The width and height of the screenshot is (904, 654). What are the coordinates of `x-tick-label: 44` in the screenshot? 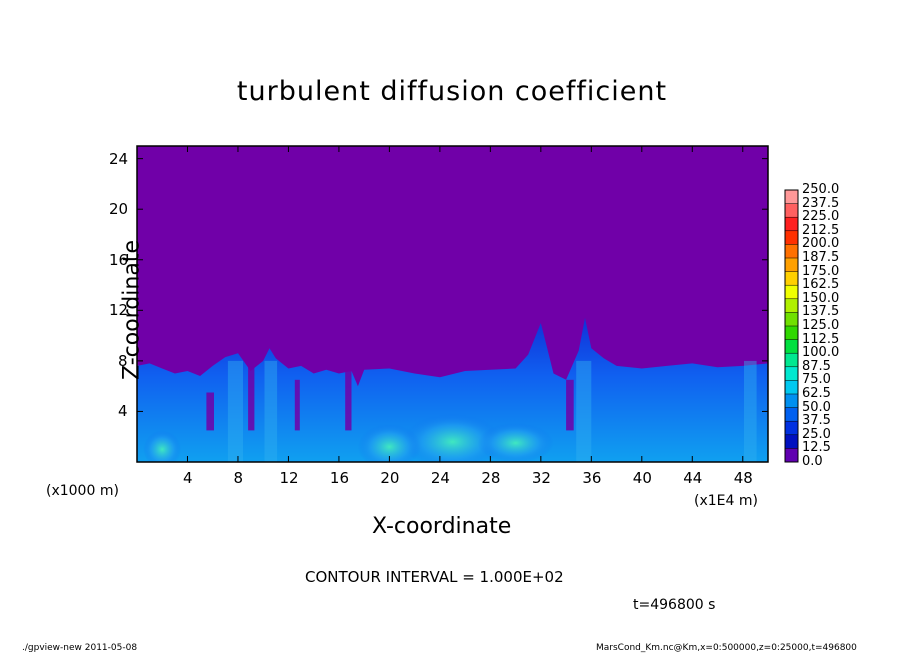 It's located at (693, 478).